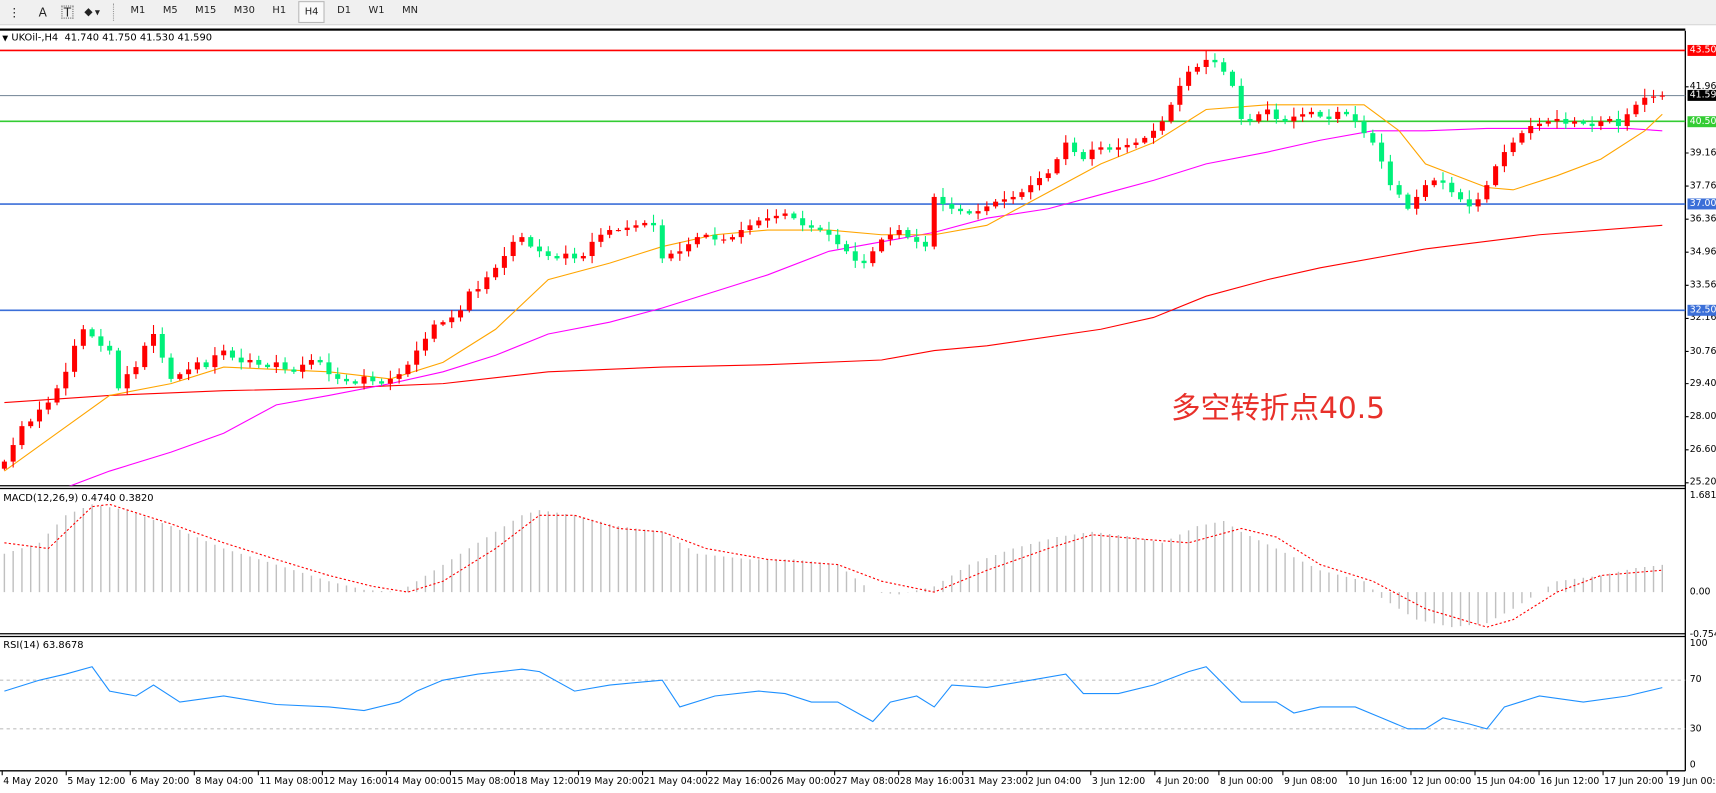 The width and height of the screenshot is (1716, 793). I want to click on ohlc-values: 41.740 41.750 41.530 41.590, so click(138, 38).